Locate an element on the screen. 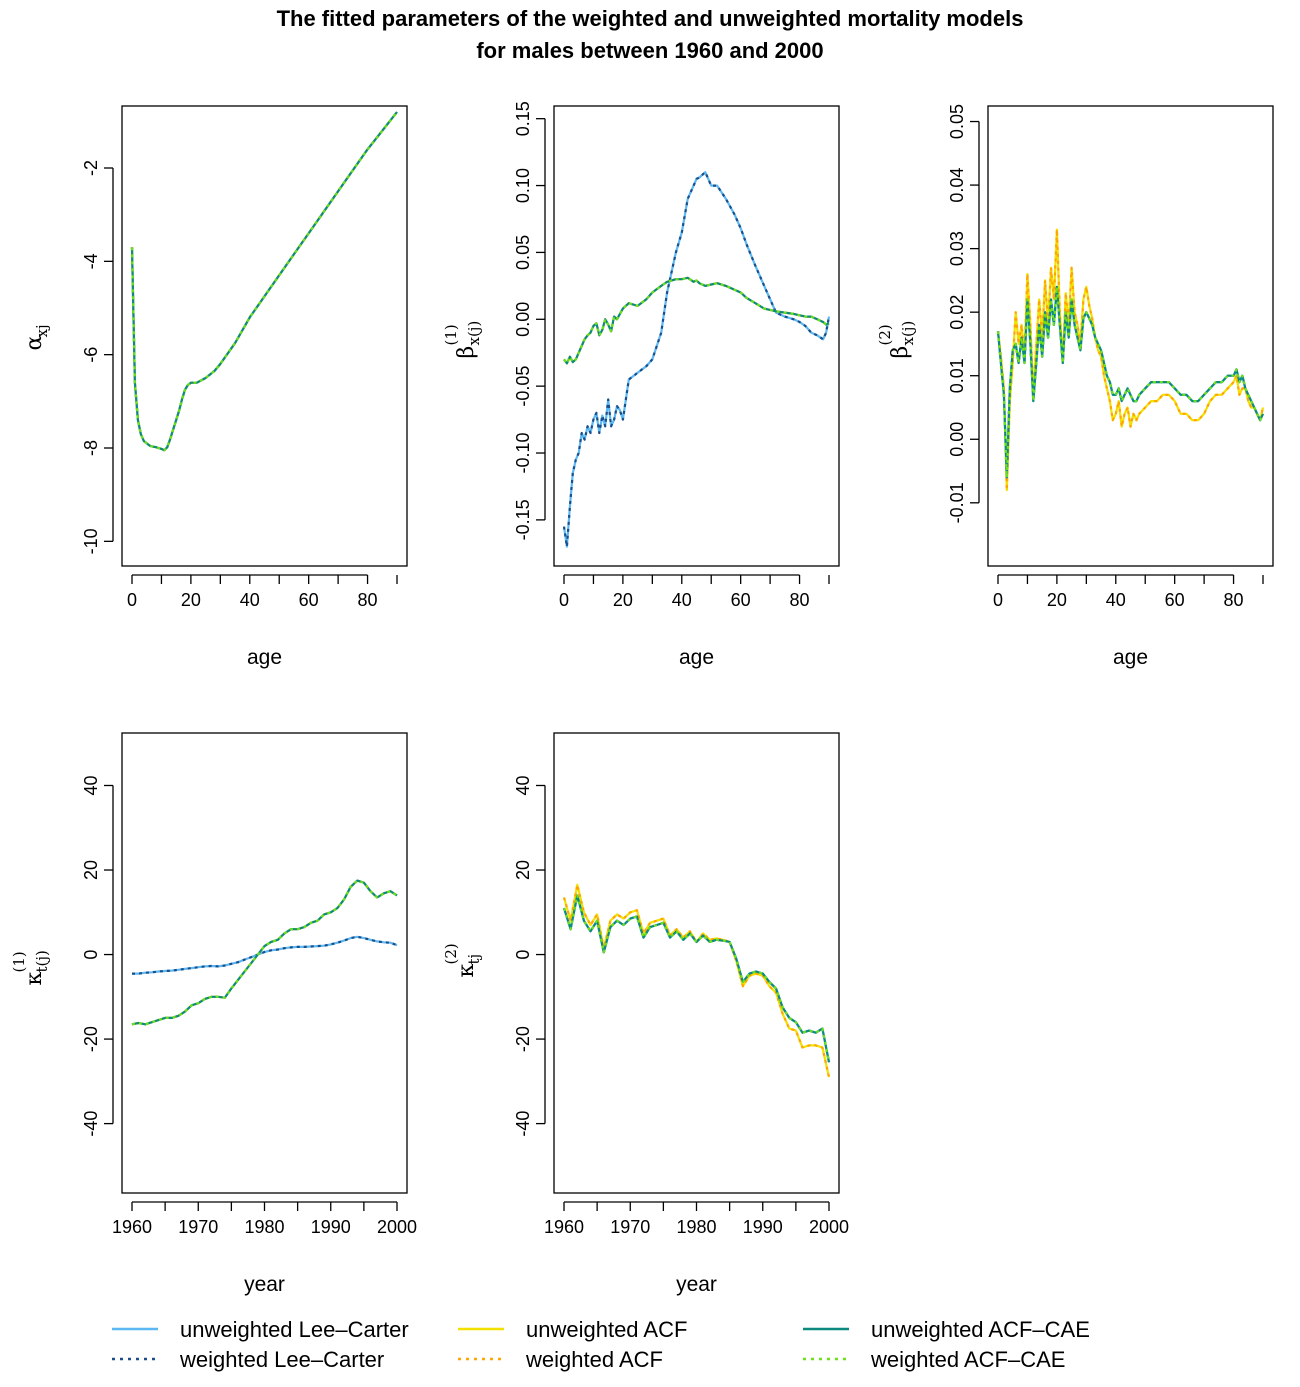 This screenshot has height=1387, width=1300. y-tick-label: 0.02 is located at coordinates (957, 312).